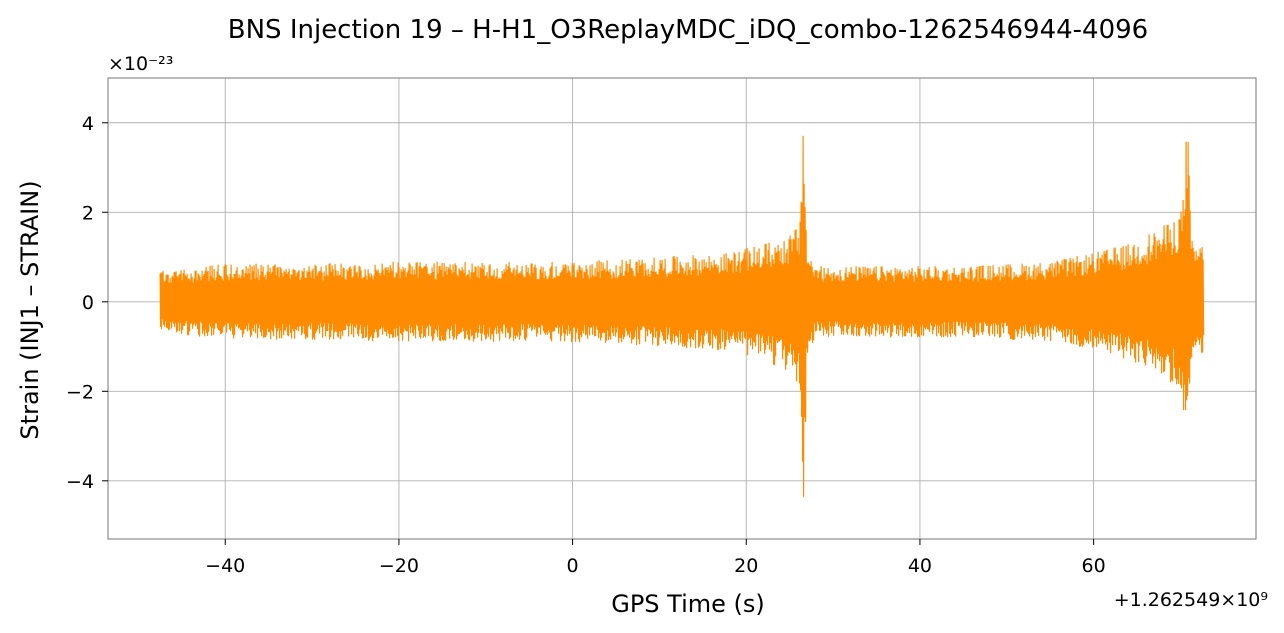 The width and height of the screenshot is (1284, 633). I want to click on y-axis-label: Strain (INJ1 – STRAIN), so click(30, 309).